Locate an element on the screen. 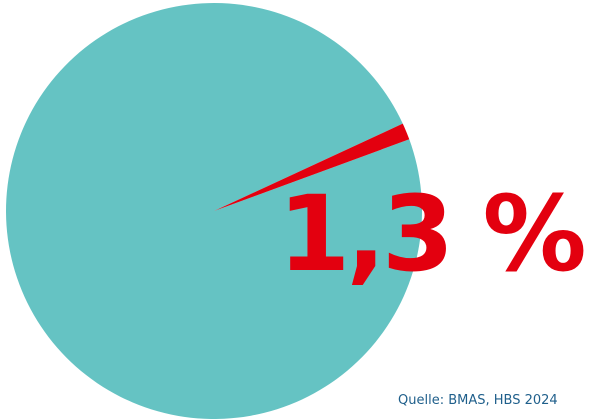 Image resolution: width=597 pixels, height=419 pixels. source-note: Quelle: BMAS, HBS 2024 is located at coordinates (478, 400).